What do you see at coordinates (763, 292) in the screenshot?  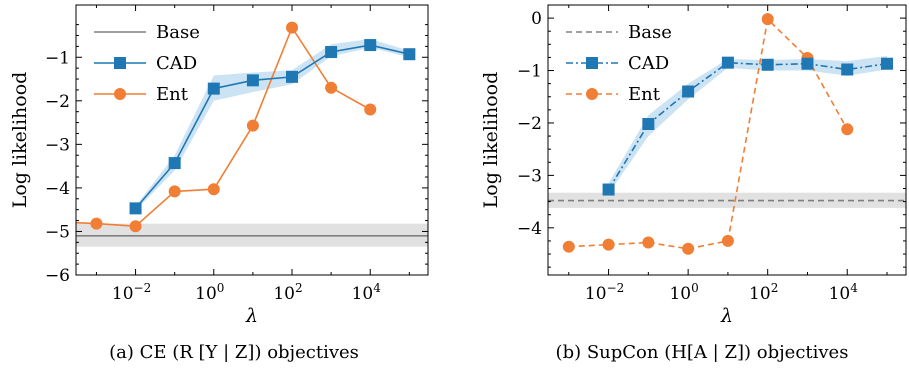 I see `panel-b-x-tick-label: 10²` at bounding box center [763, 292].